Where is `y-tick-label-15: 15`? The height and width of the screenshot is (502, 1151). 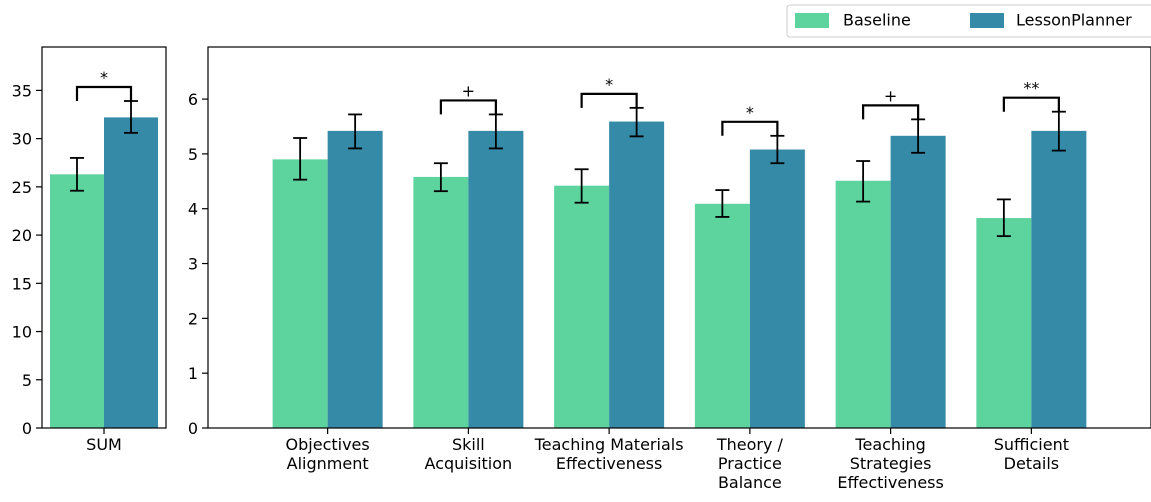
y-tick-label-15: 15 is located at coordinates (22, 283).